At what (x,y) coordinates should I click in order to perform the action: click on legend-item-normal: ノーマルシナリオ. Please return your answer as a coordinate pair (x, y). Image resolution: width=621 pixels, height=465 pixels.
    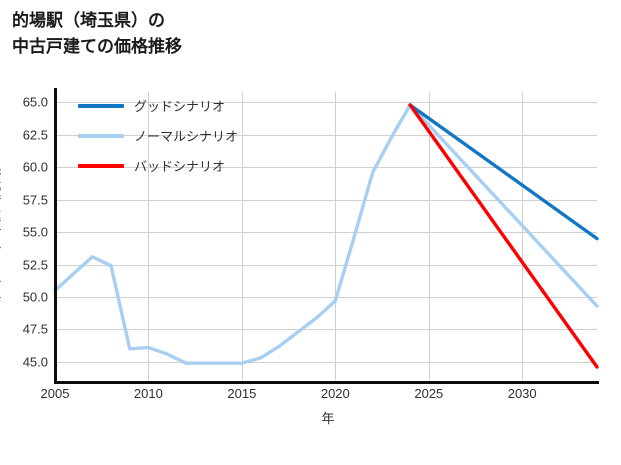
    Looking at the image, I should click on (158, 135).